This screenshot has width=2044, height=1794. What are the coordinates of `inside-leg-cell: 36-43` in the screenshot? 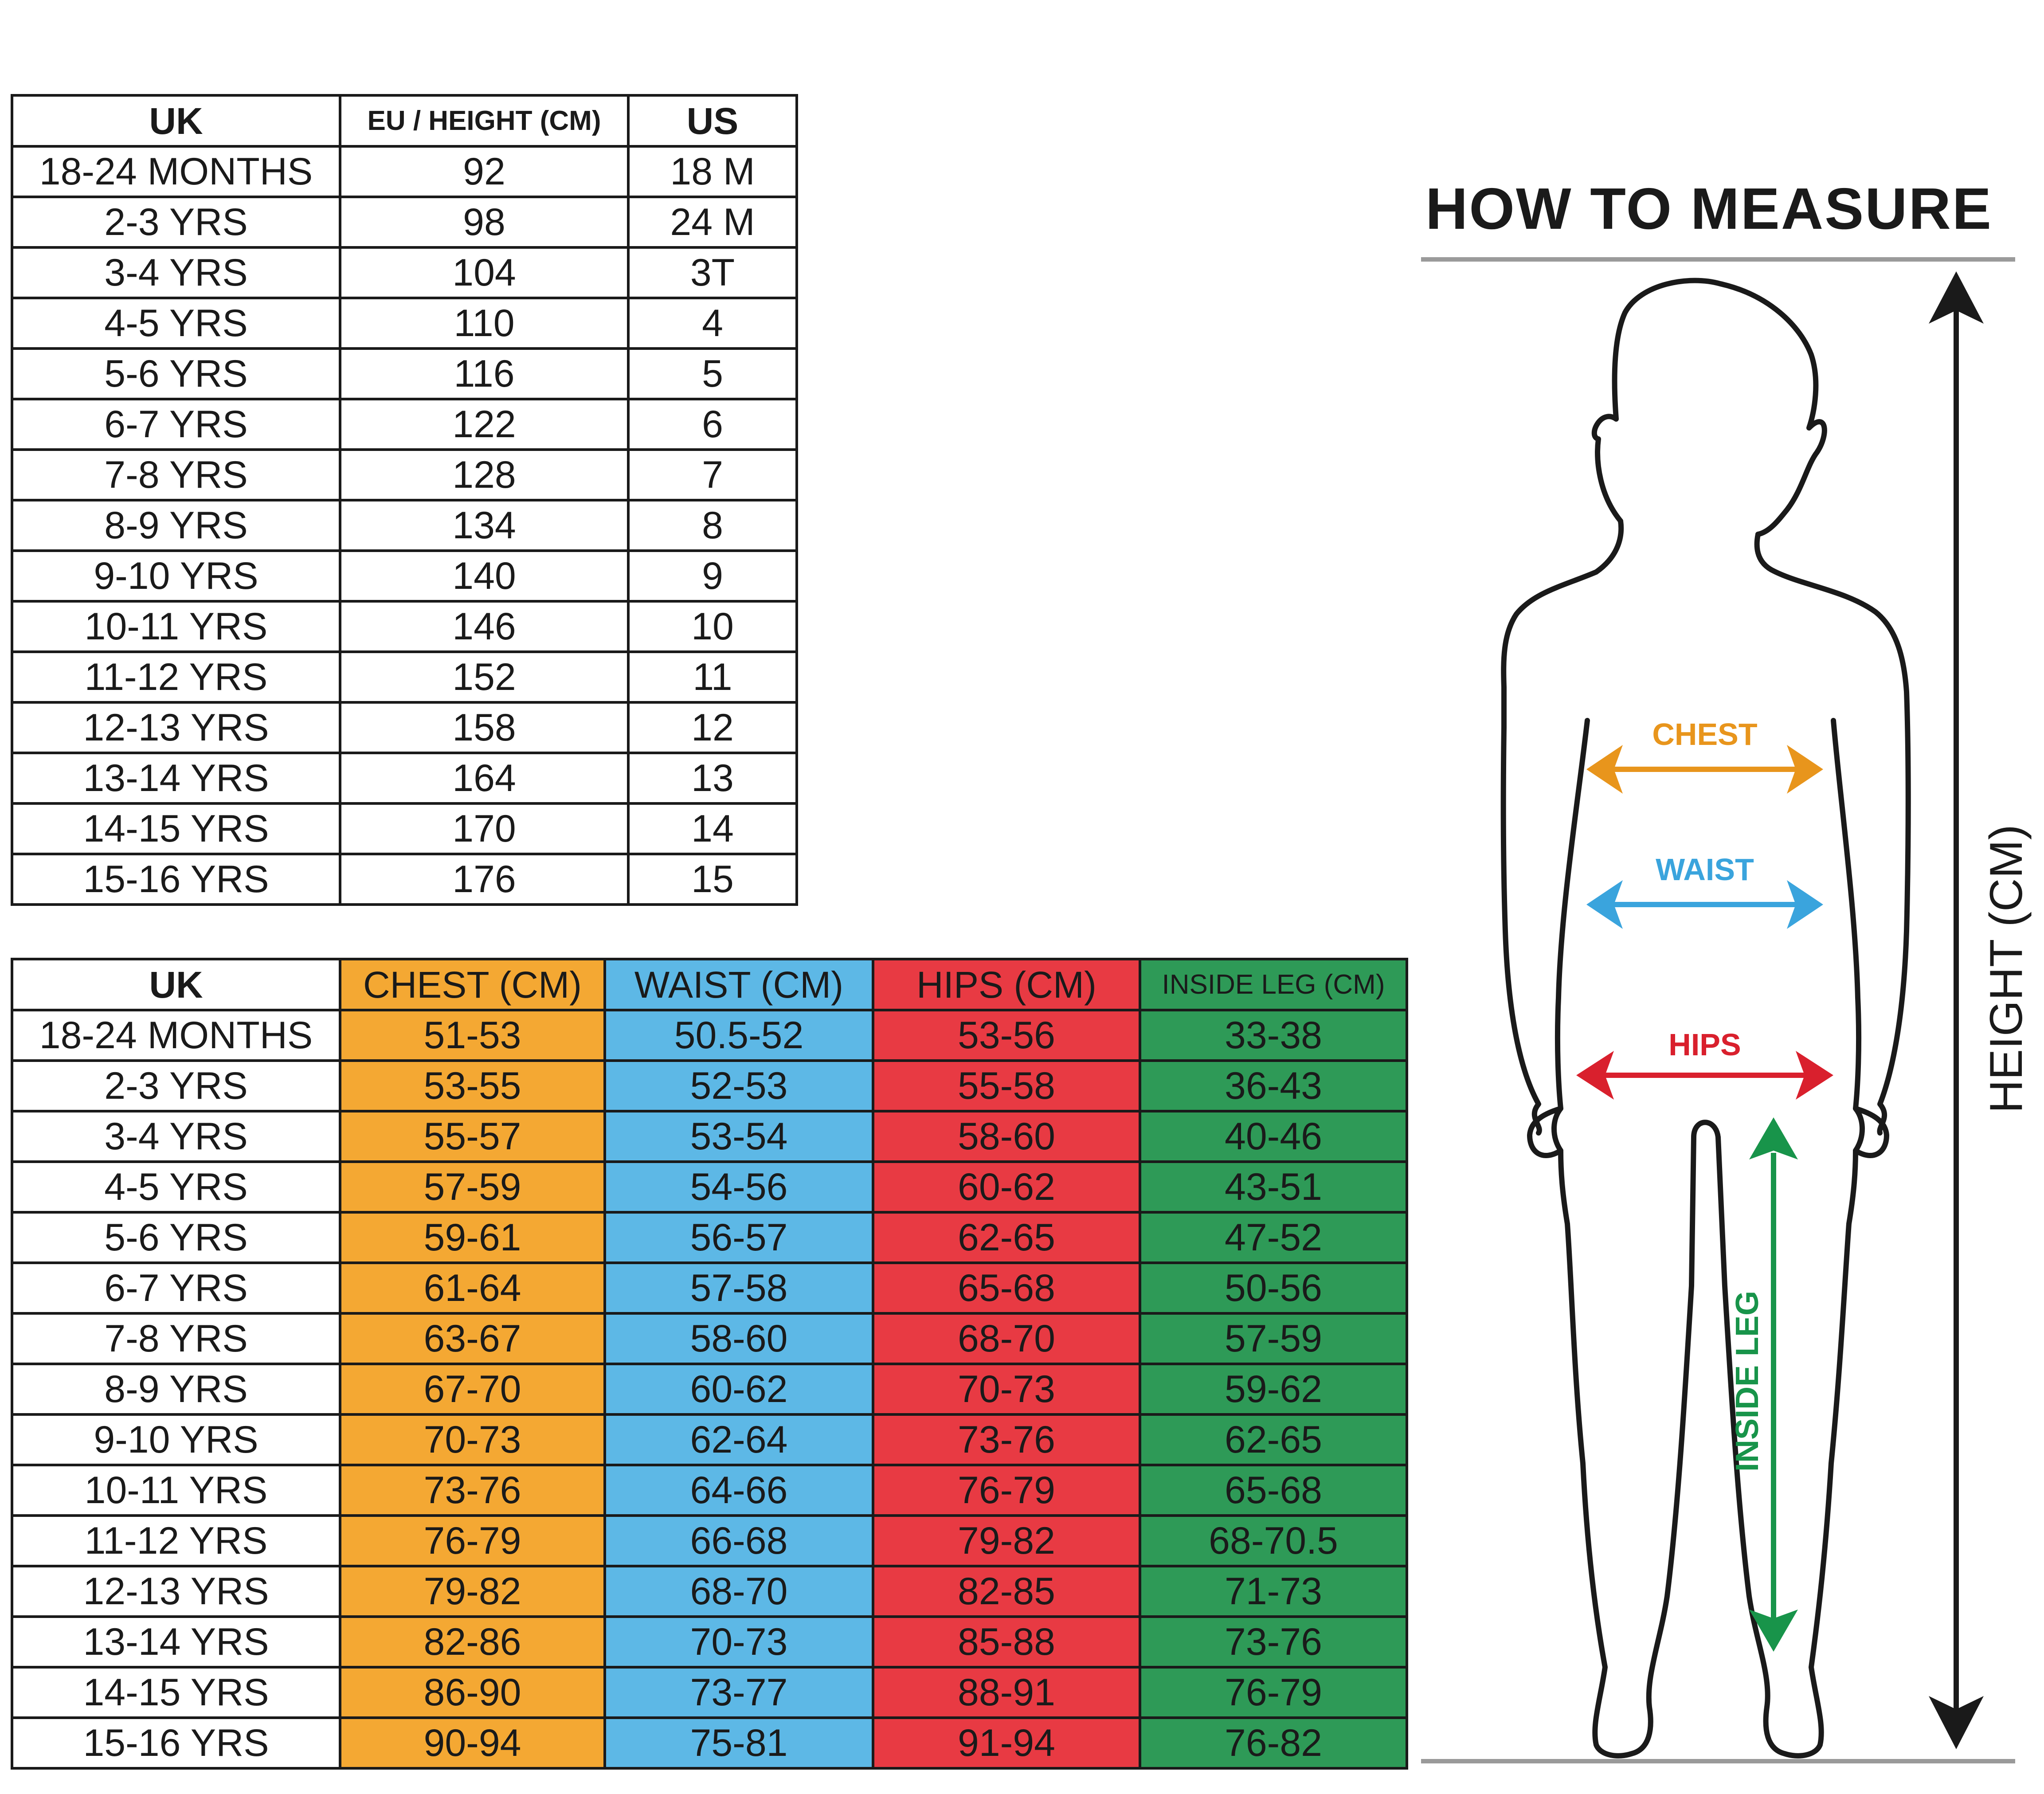 It's located at (1273, 1085).